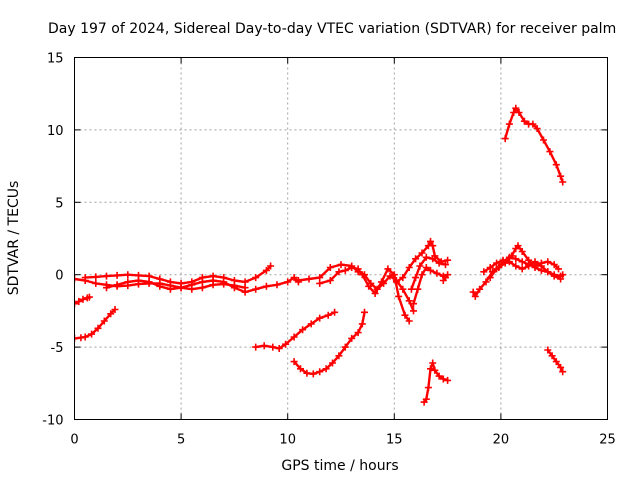 Image resolution: width=640 pixels, height=480 pixels. What do you see at coordinates (394, 440) in the screenshot?
I see `x-tick-label: 15` at bounding box center [394, 440].